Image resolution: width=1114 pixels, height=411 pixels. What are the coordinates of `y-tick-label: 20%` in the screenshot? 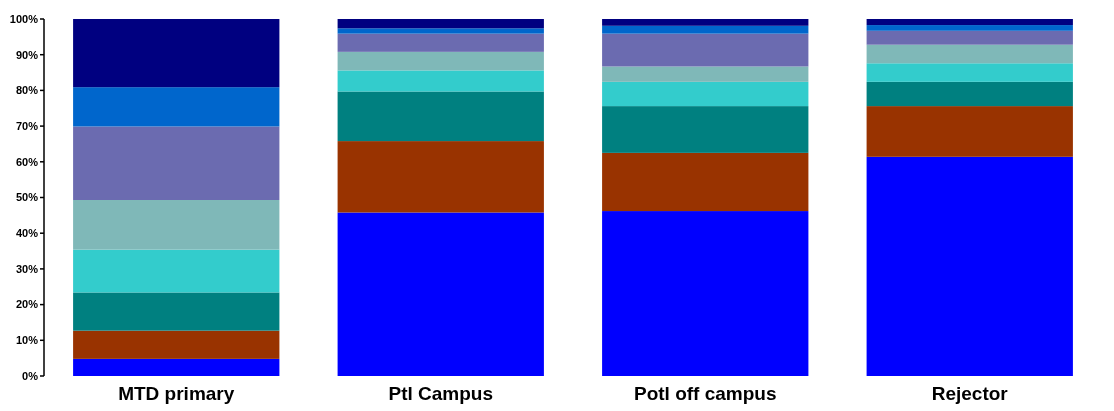 It's located at (27, 304).